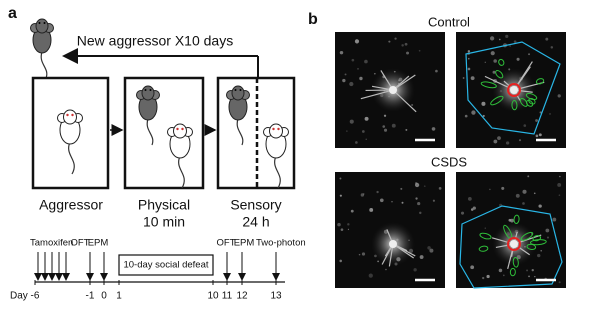  I want to click on soma-outline, so click(514, 90).